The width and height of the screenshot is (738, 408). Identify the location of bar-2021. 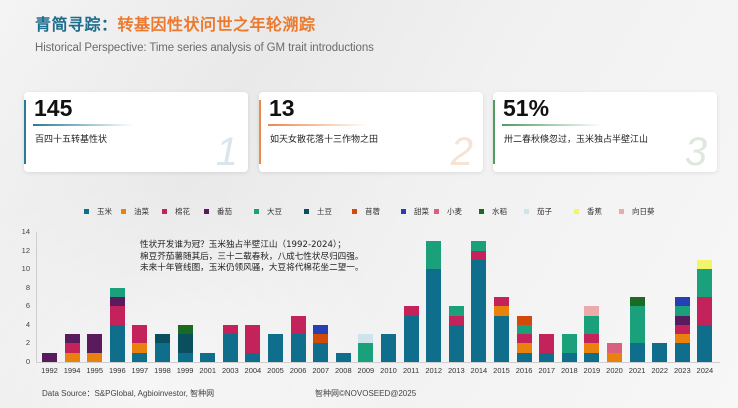
(637, 329).